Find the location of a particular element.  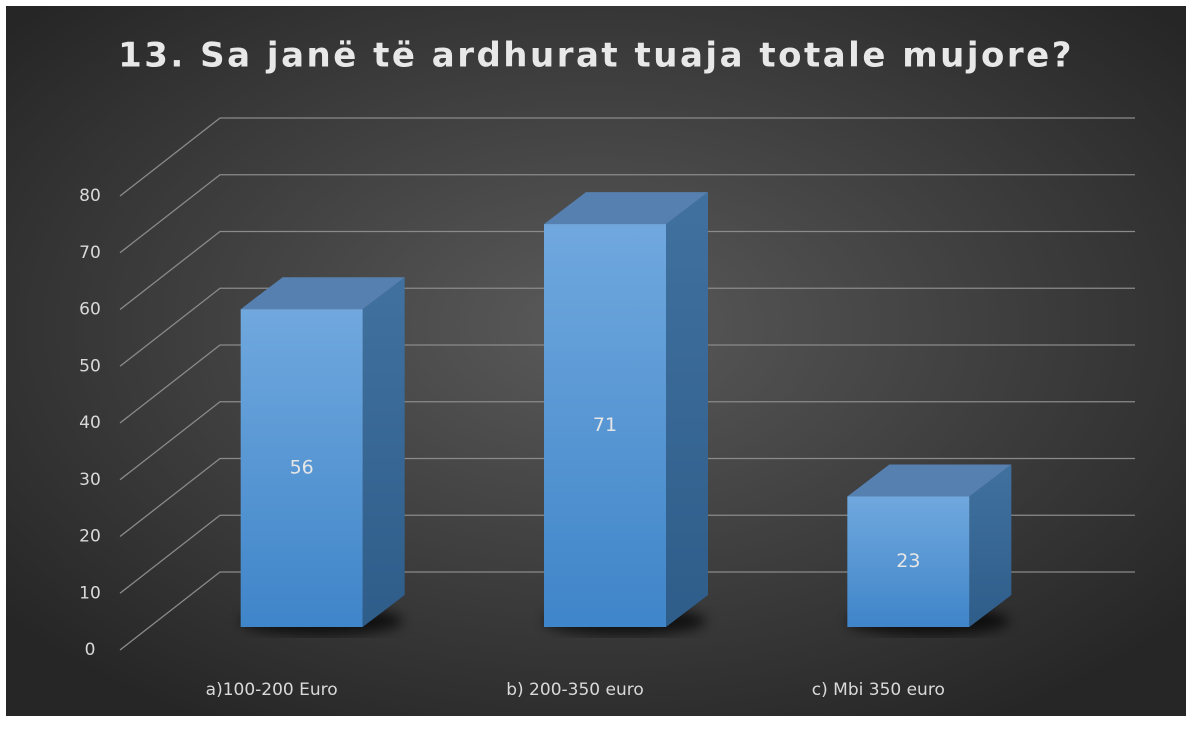

y-tick-label: 60 is located at coordinates (90, 310).